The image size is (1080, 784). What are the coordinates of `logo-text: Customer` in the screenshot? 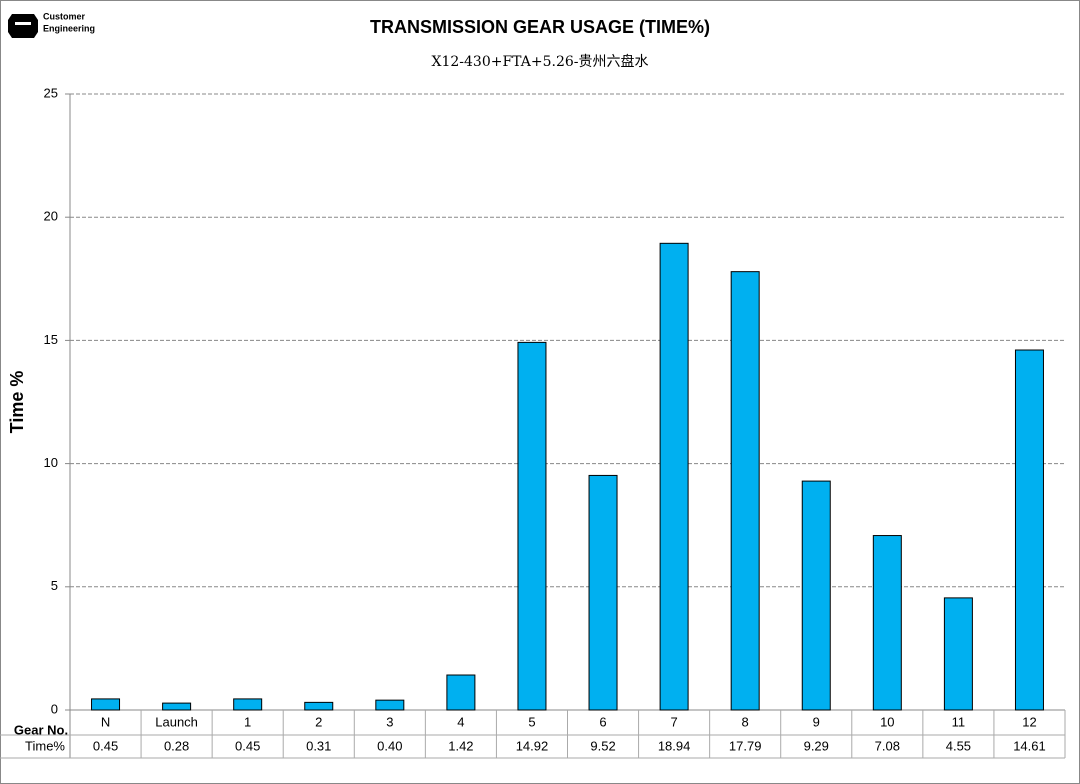 It's located at (64, 16).